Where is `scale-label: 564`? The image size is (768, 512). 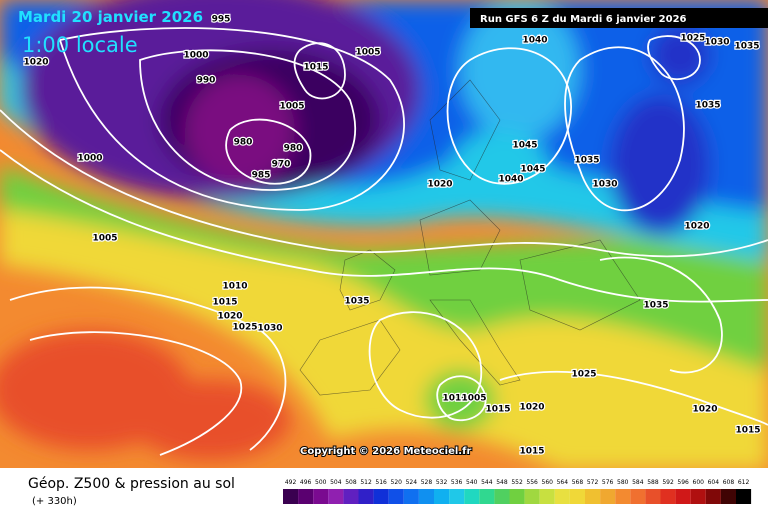 scale-label: 564 is located at coordinates (563, 482).